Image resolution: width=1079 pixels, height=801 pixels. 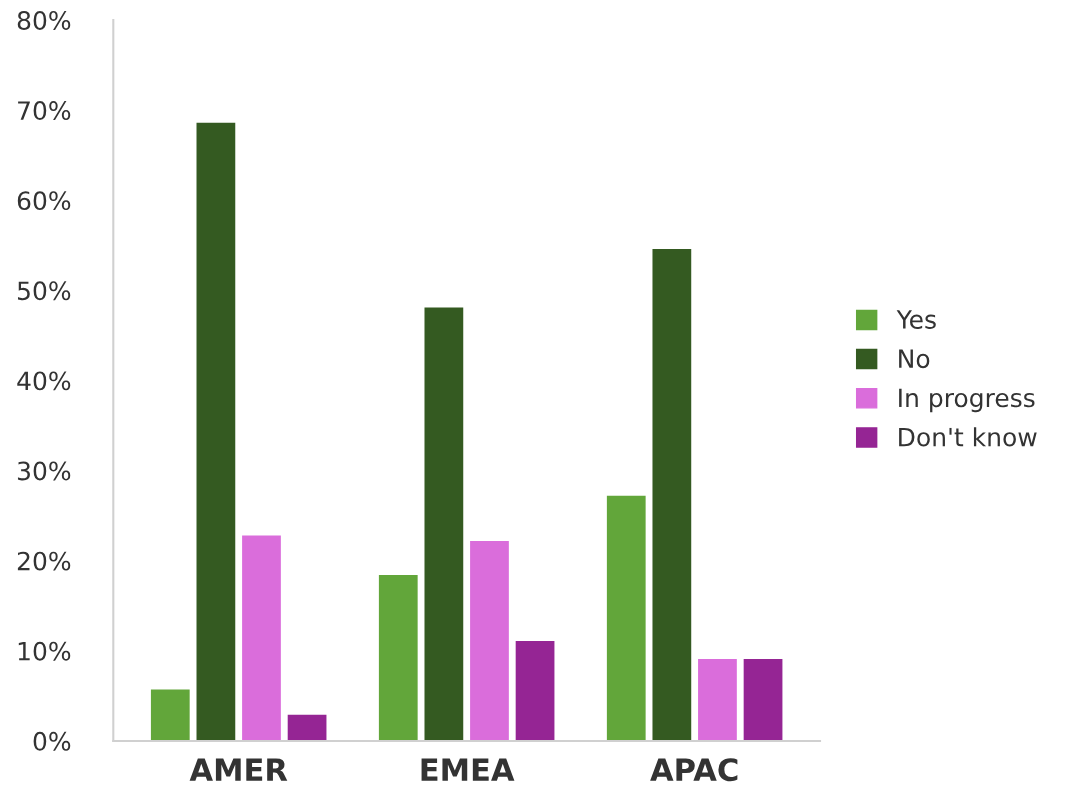 I want to click on y-tick-label: 80%, so click(x=44, y=20).